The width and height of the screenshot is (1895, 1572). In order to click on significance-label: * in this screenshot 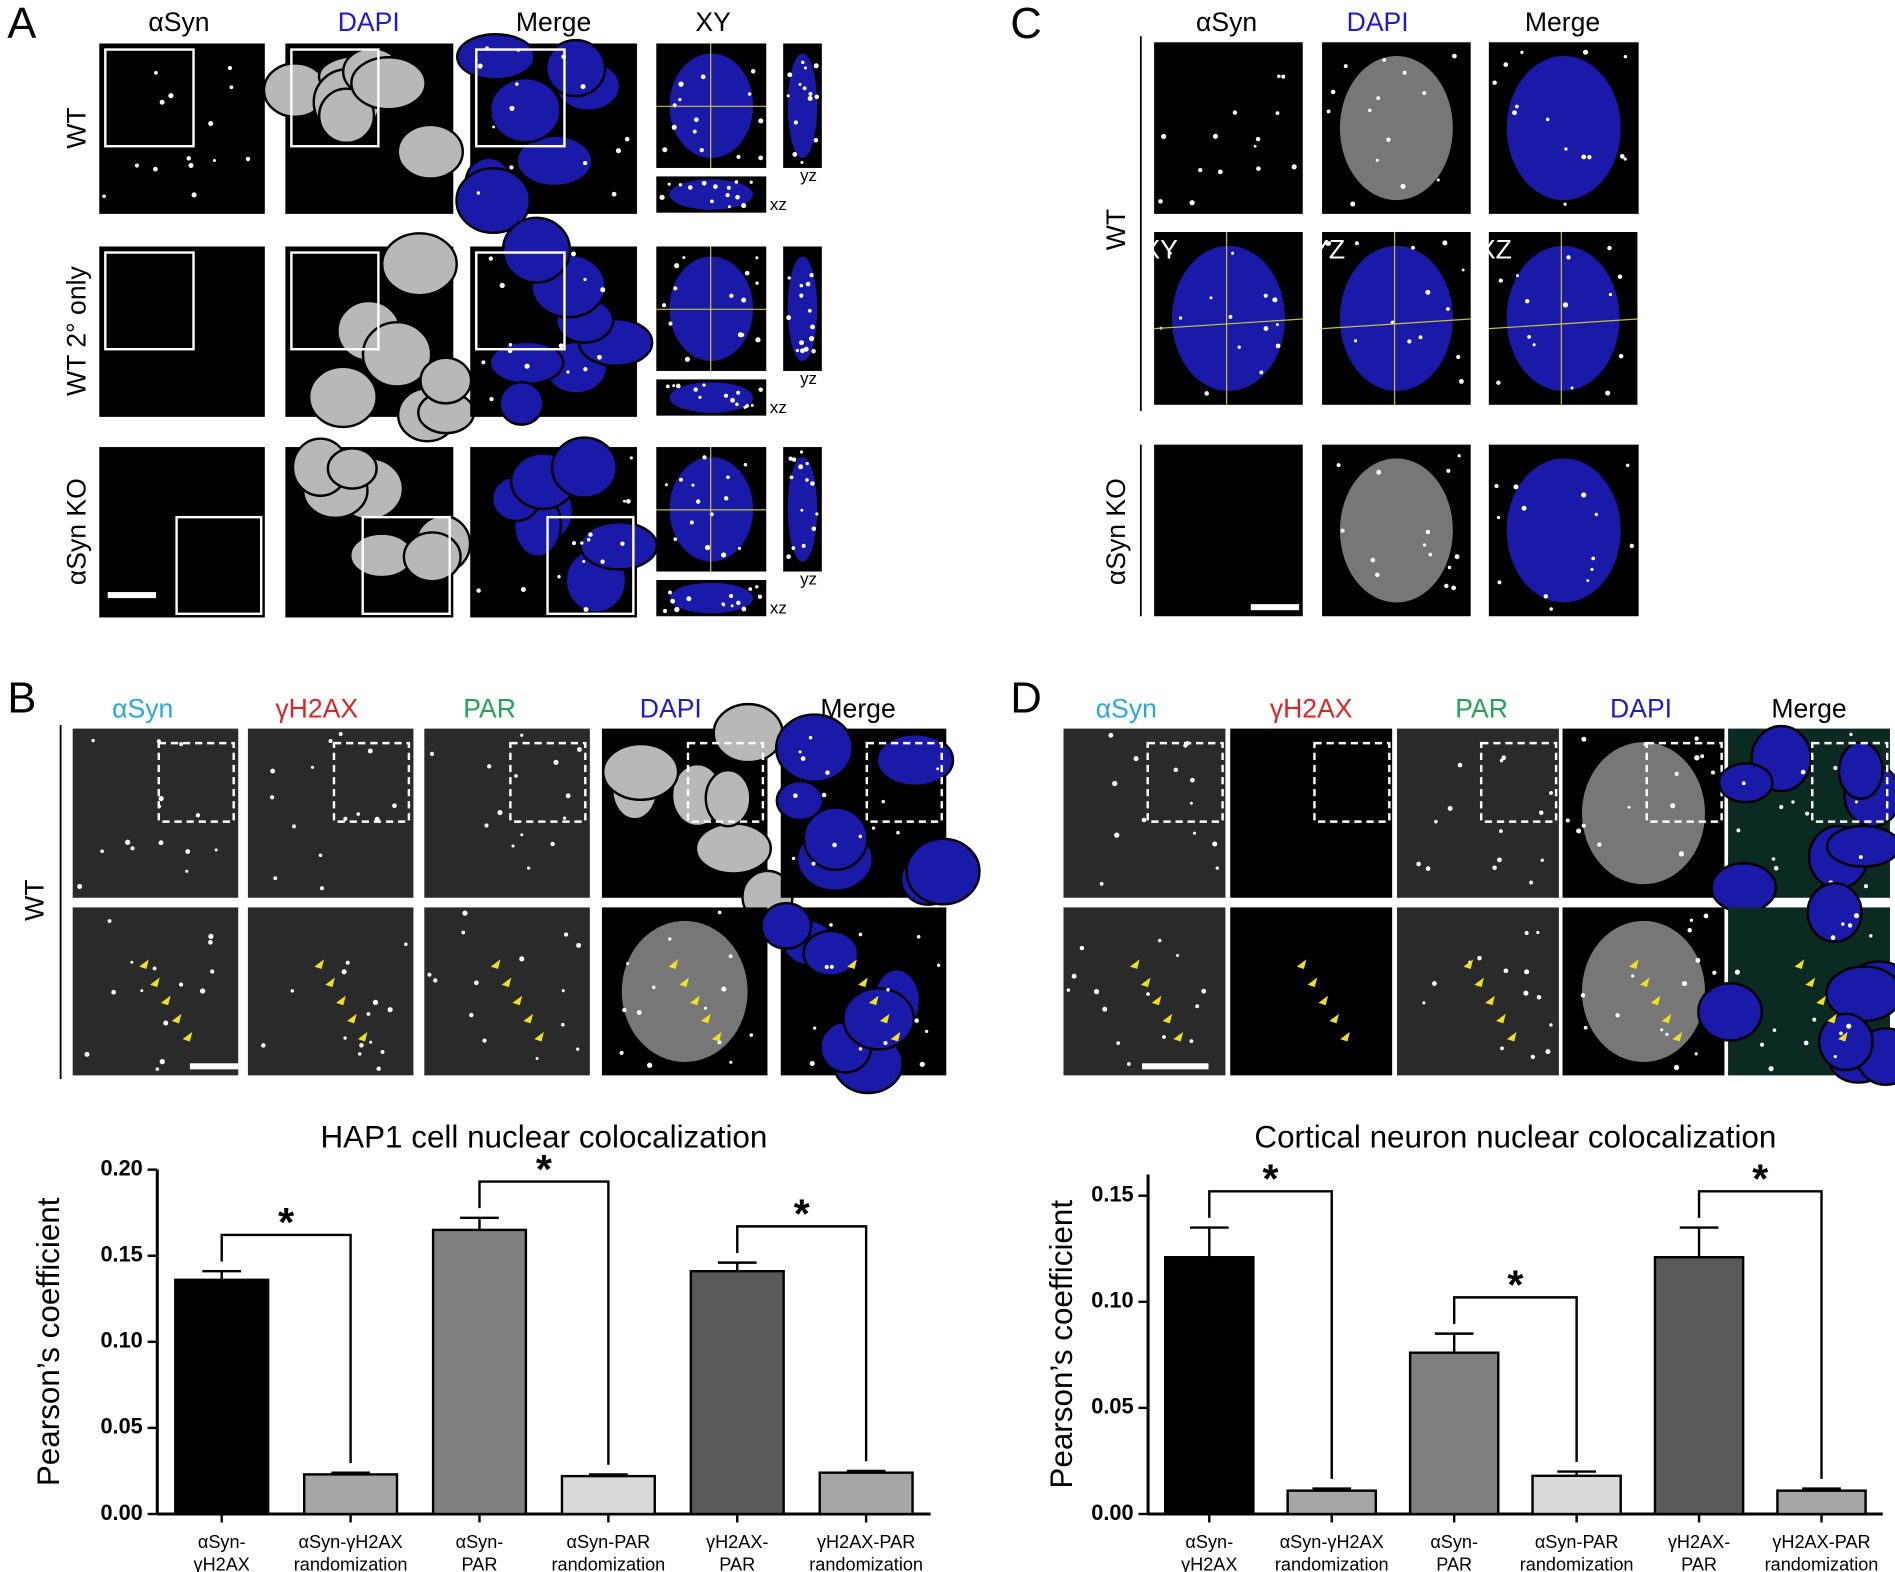, I will do `click(286, 1222)`.